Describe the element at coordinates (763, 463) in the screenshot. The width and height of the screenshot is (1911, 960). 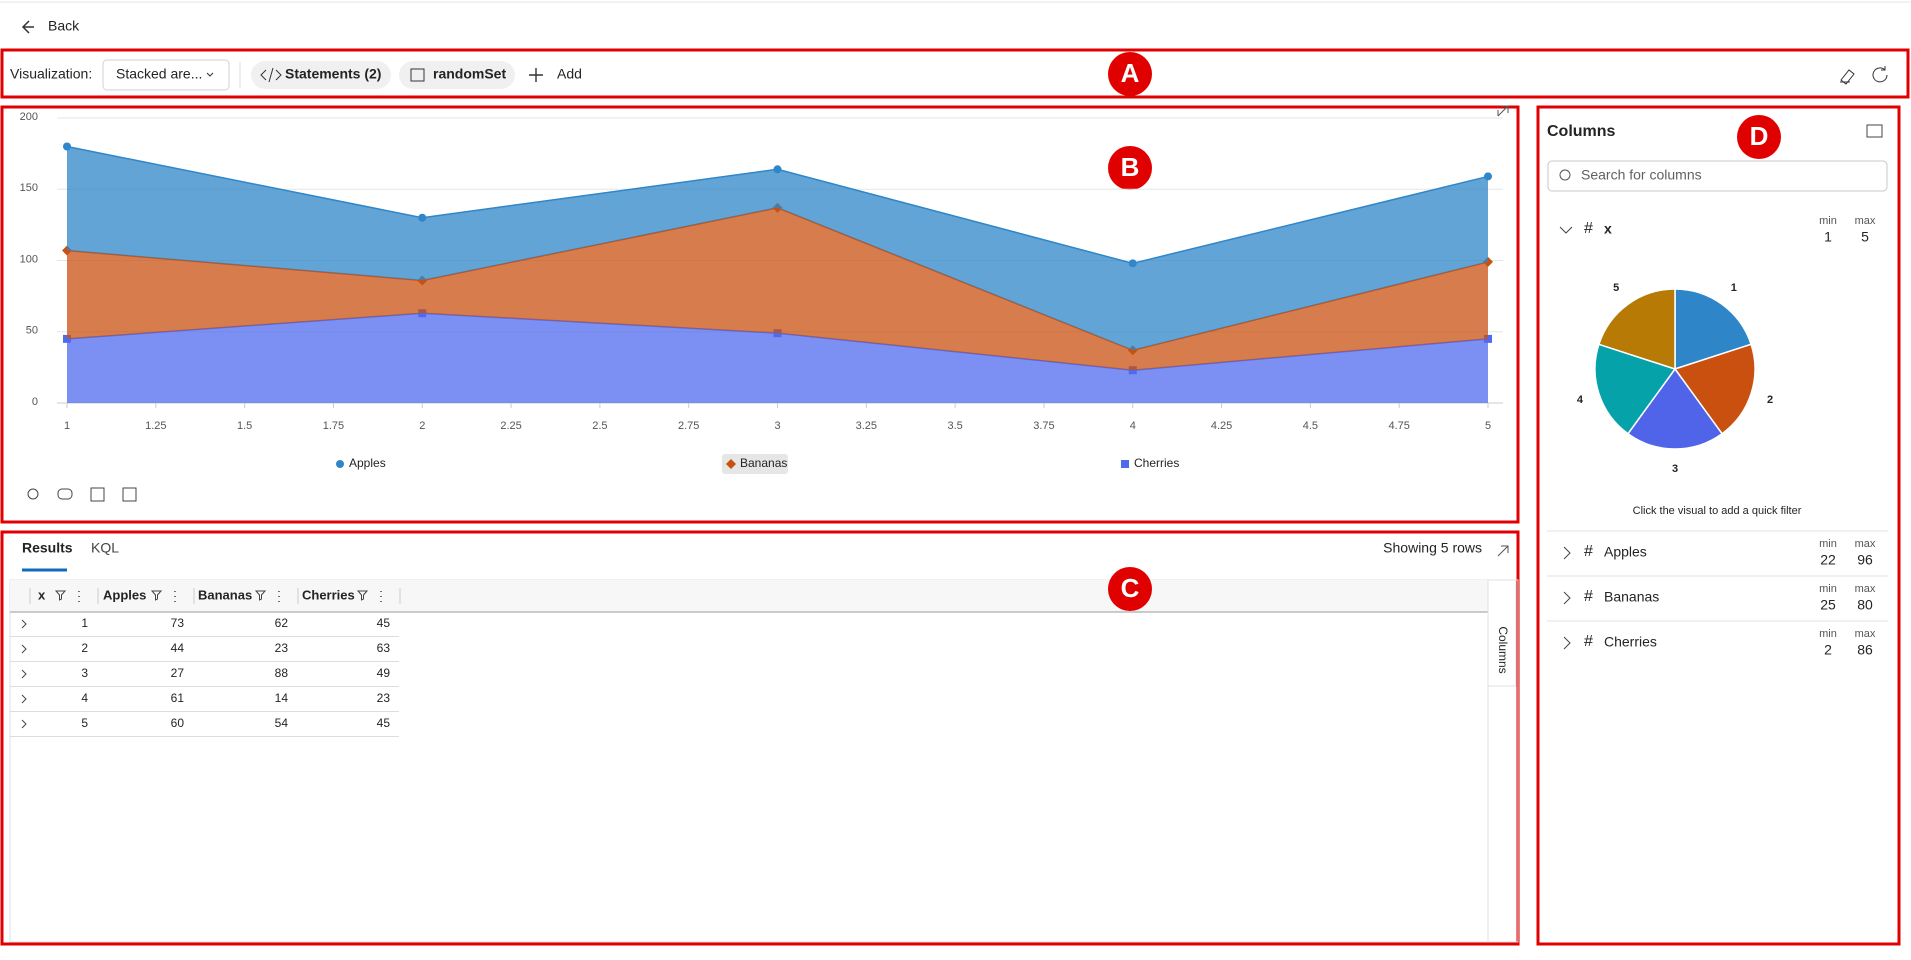
I see `legend-label: Bananas` at that location.